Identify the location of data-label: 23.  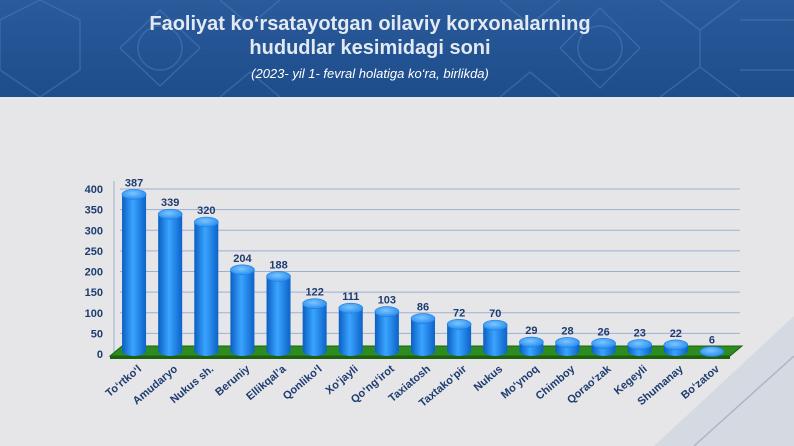
(640, 334).